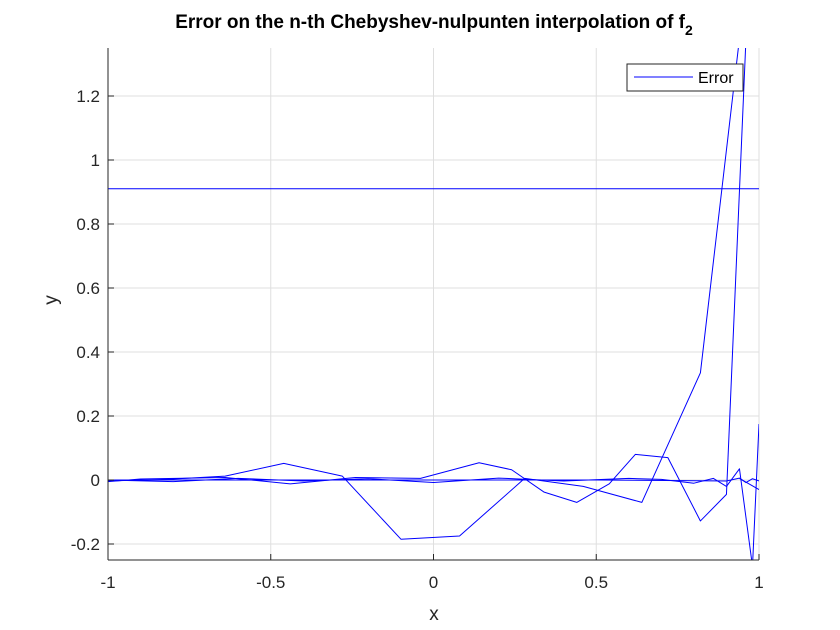 The height and width of the screenshot is (630, 840). I want to click on y-tick-label: 0.2, so click(88, 416).